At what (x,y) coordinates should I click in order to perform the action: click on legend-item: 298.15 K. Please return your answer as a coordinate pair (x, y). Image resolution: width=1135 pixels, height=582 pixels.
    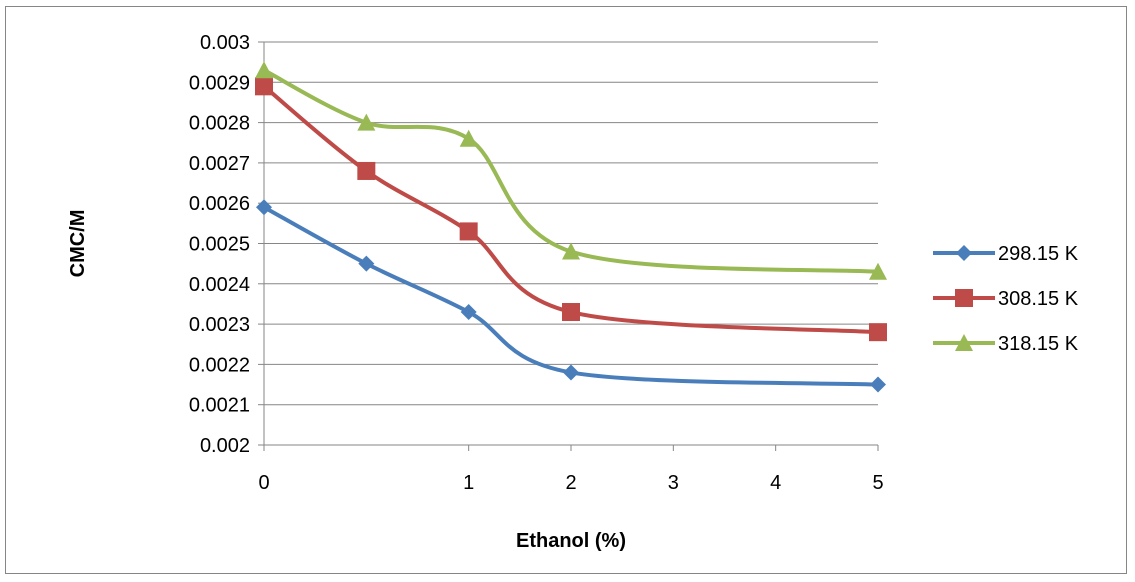
    Looking at the image, I should click on (1006, 254).